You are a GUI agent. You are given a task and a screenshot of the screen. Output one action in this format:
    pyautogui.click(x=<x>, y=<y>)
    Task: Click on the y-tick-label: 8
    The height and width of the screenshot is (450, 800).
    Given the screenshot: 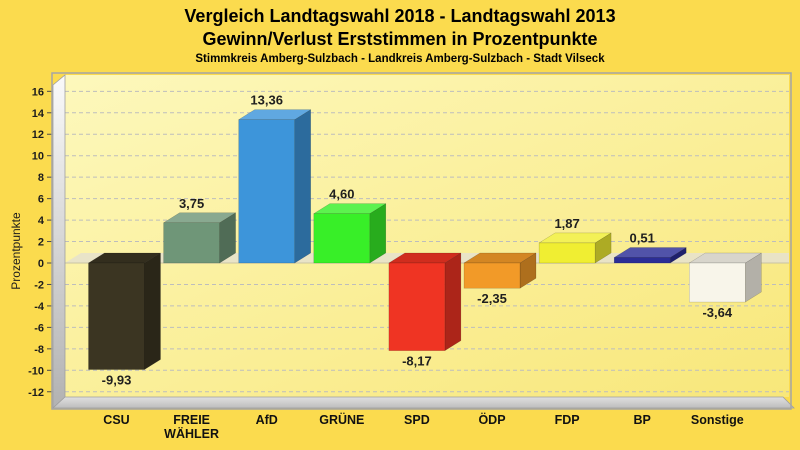 What is the action you would take?
    pyautogui.click(x=41, y=178)
    